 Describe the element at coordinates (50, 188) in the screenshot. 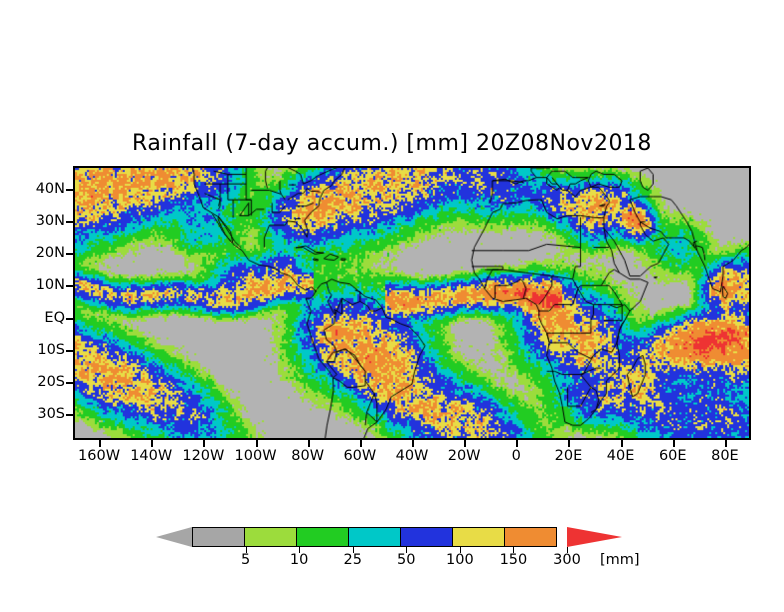

I see `y-axis-tick-label: 40N` at that location.